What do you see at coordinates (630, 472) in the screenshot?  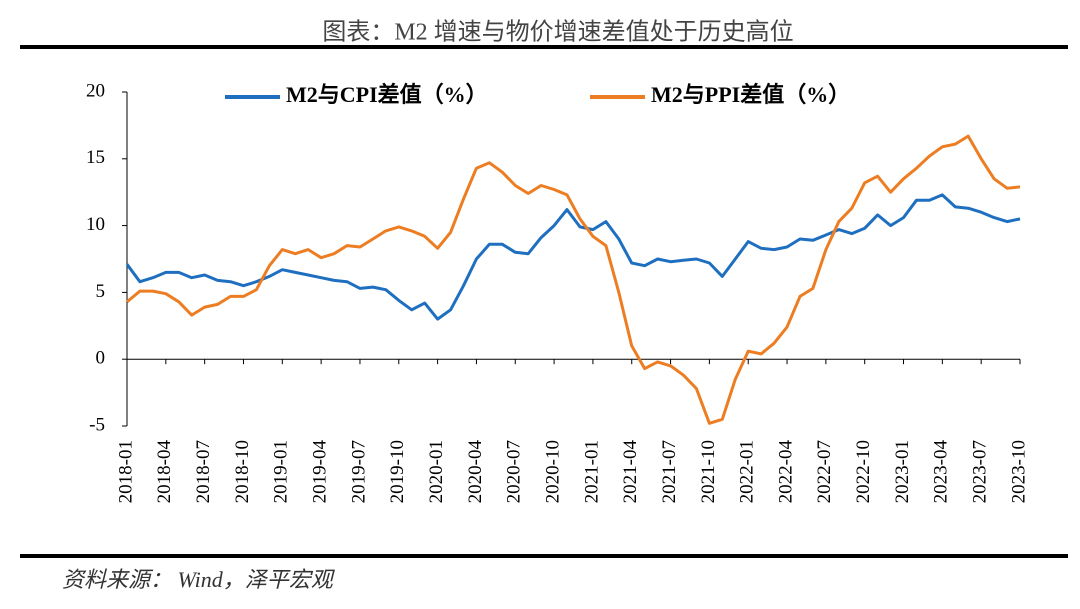 I see `x-tick-label: 2021-04` at bounding box center [630, 472].